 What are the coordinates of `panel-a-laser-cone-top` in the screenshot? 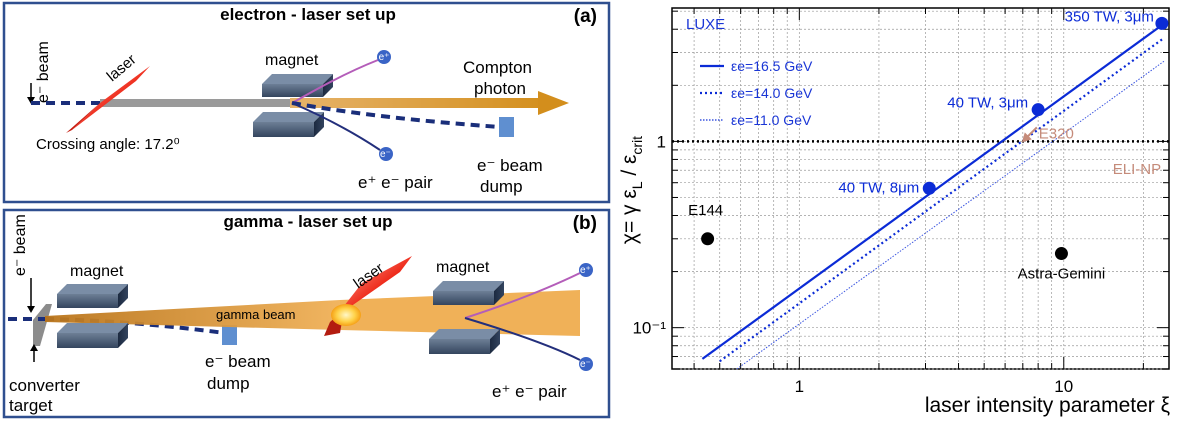 It's located at (111, 98).